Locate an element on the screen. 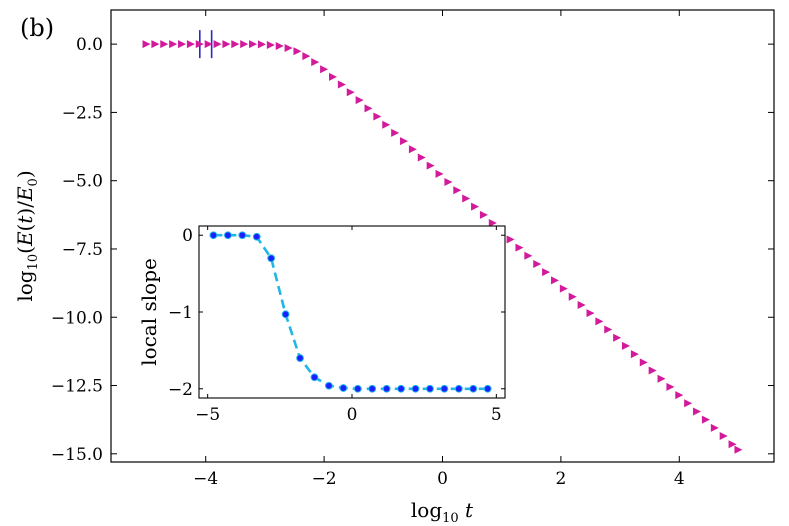 The width and height of the screenshot is (789, 526). inset-y-tick-label: 0 is located at coordinates (187, 236).